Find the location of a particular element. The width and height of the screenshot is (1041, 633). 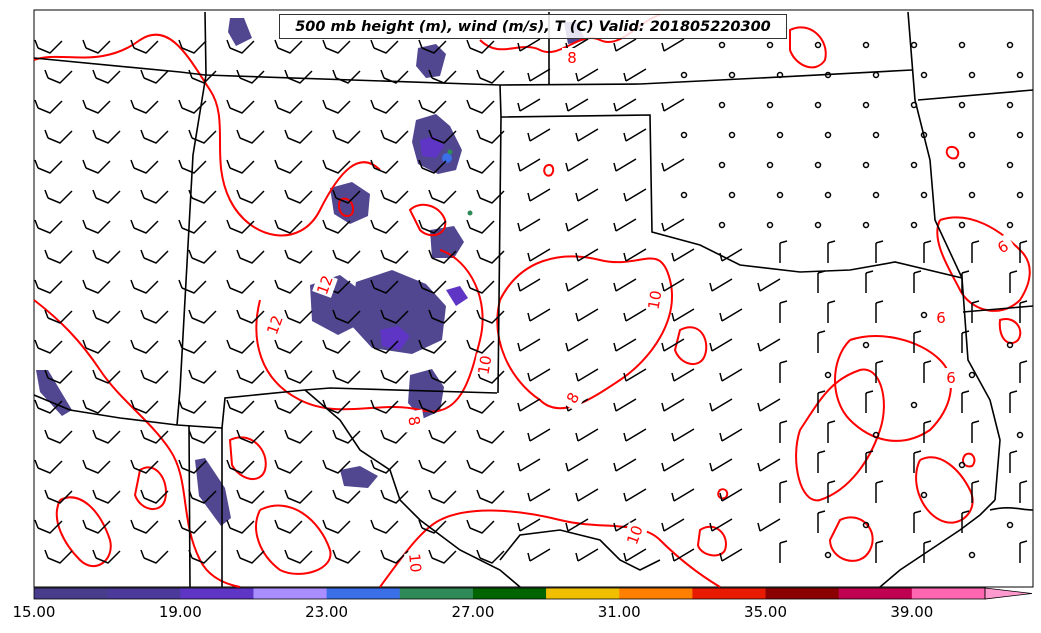

colorbar-tick-label: 31.00 is located at coordinates (619, 612).